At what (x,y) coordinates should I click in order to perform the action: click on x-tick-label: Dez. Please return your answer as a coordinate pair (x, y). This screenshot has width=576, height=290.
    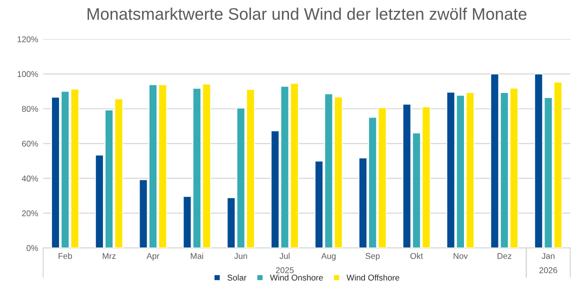
    Looking at the image, I should click on (505, 256).